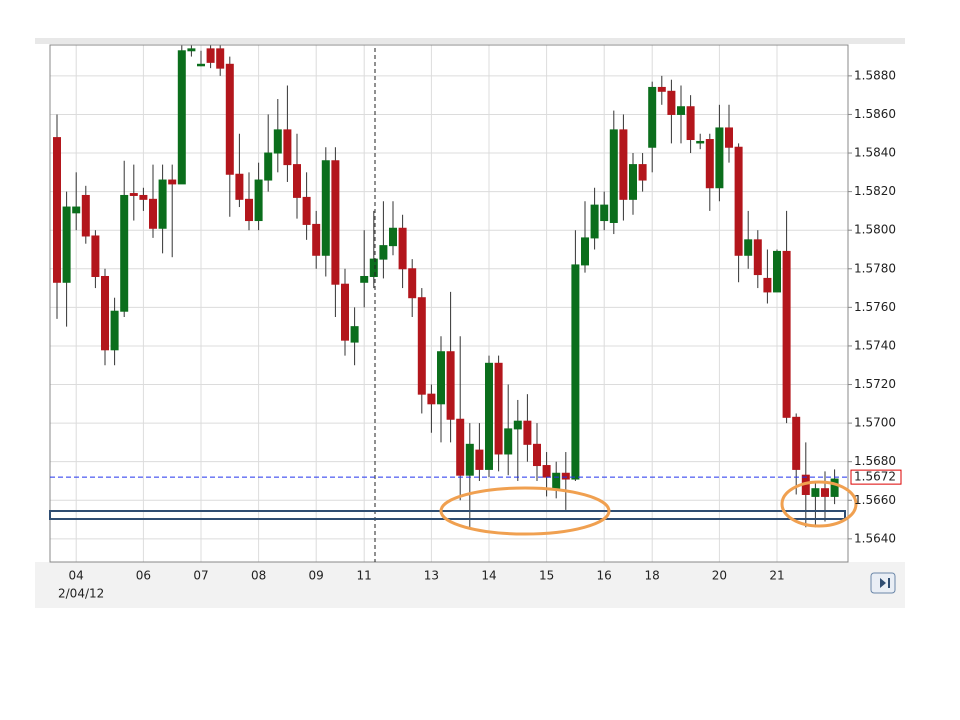  I want to click on y-tick-label: 1.5680, so click(875, 461).